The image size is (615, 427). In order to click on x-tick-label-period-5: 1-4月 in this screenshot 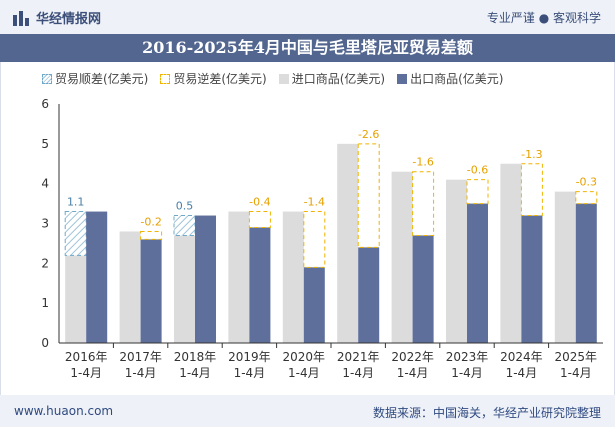, I will do `click(358, 373)`.